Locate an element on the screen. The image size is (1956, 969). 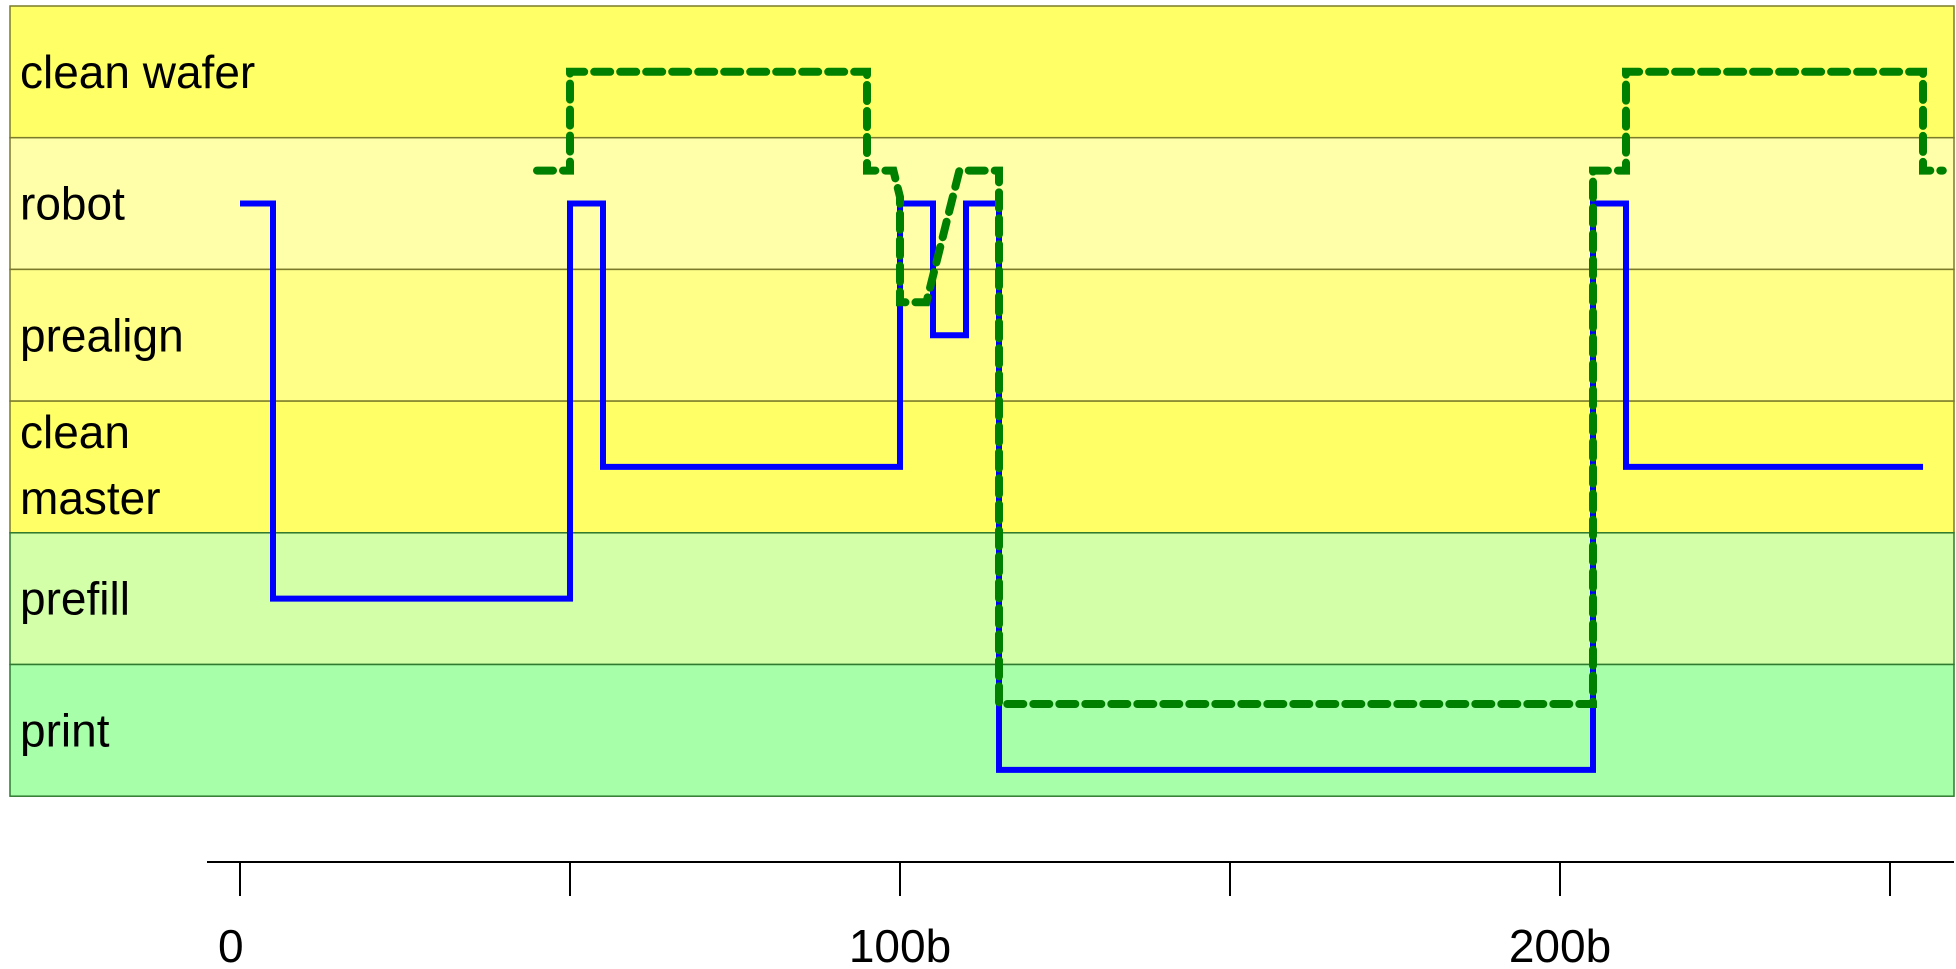
lane-clean-master: clean master is located at coordinates (982, 467).